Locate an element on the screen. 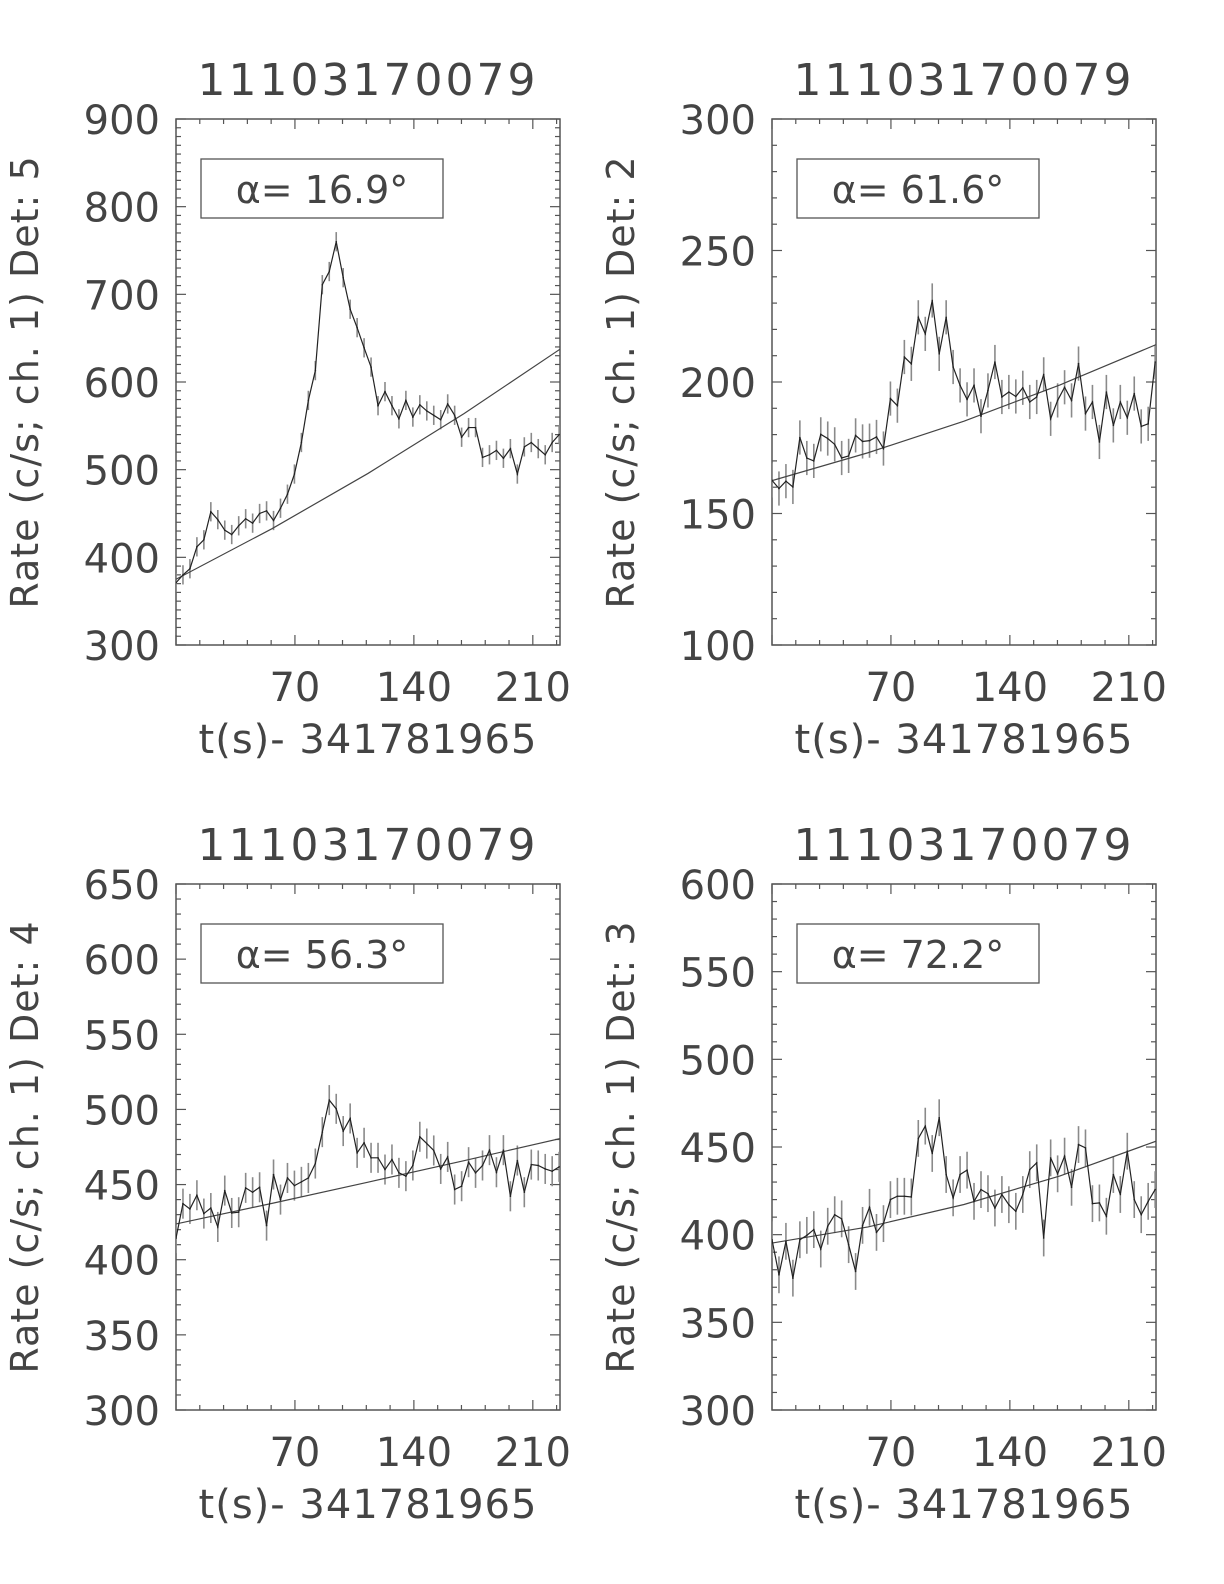 This screenshot has height=1584, width=1224. angle-annotation: α= 16.9° is located at coordinates (322, 190).